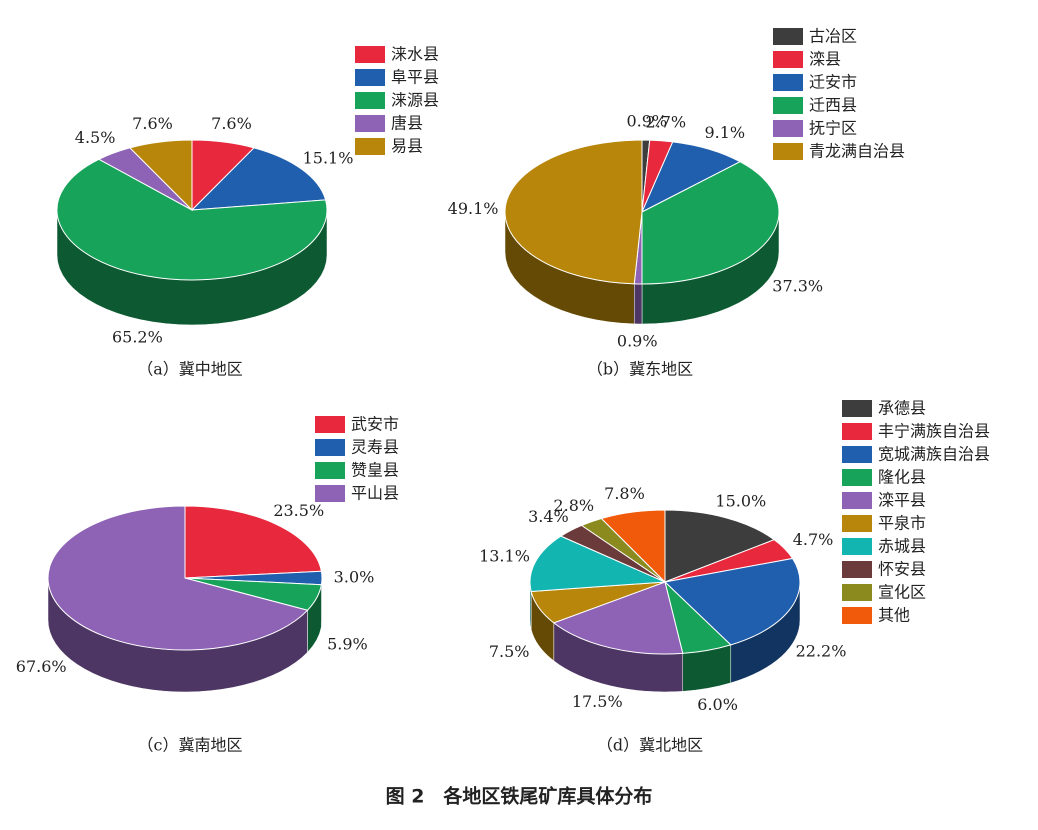  What do you see at coordinates (797, 285) in the screenshot?
I see `value-label: 37.3%` at bounding box center [797, 285].